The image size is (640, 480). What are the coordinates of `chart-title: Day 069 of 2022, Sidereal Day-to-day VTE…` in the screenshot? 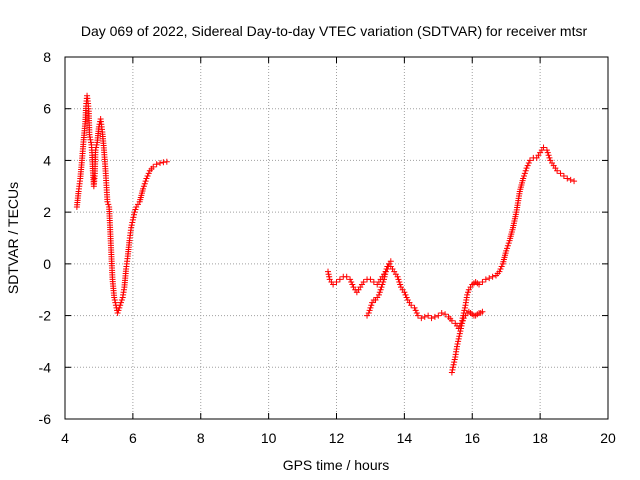 It's located at (334, 31).